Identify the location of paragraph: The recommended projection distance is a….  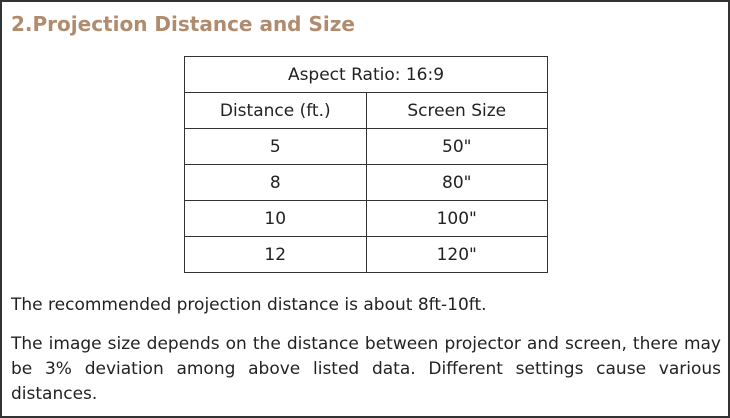
(249, 305).